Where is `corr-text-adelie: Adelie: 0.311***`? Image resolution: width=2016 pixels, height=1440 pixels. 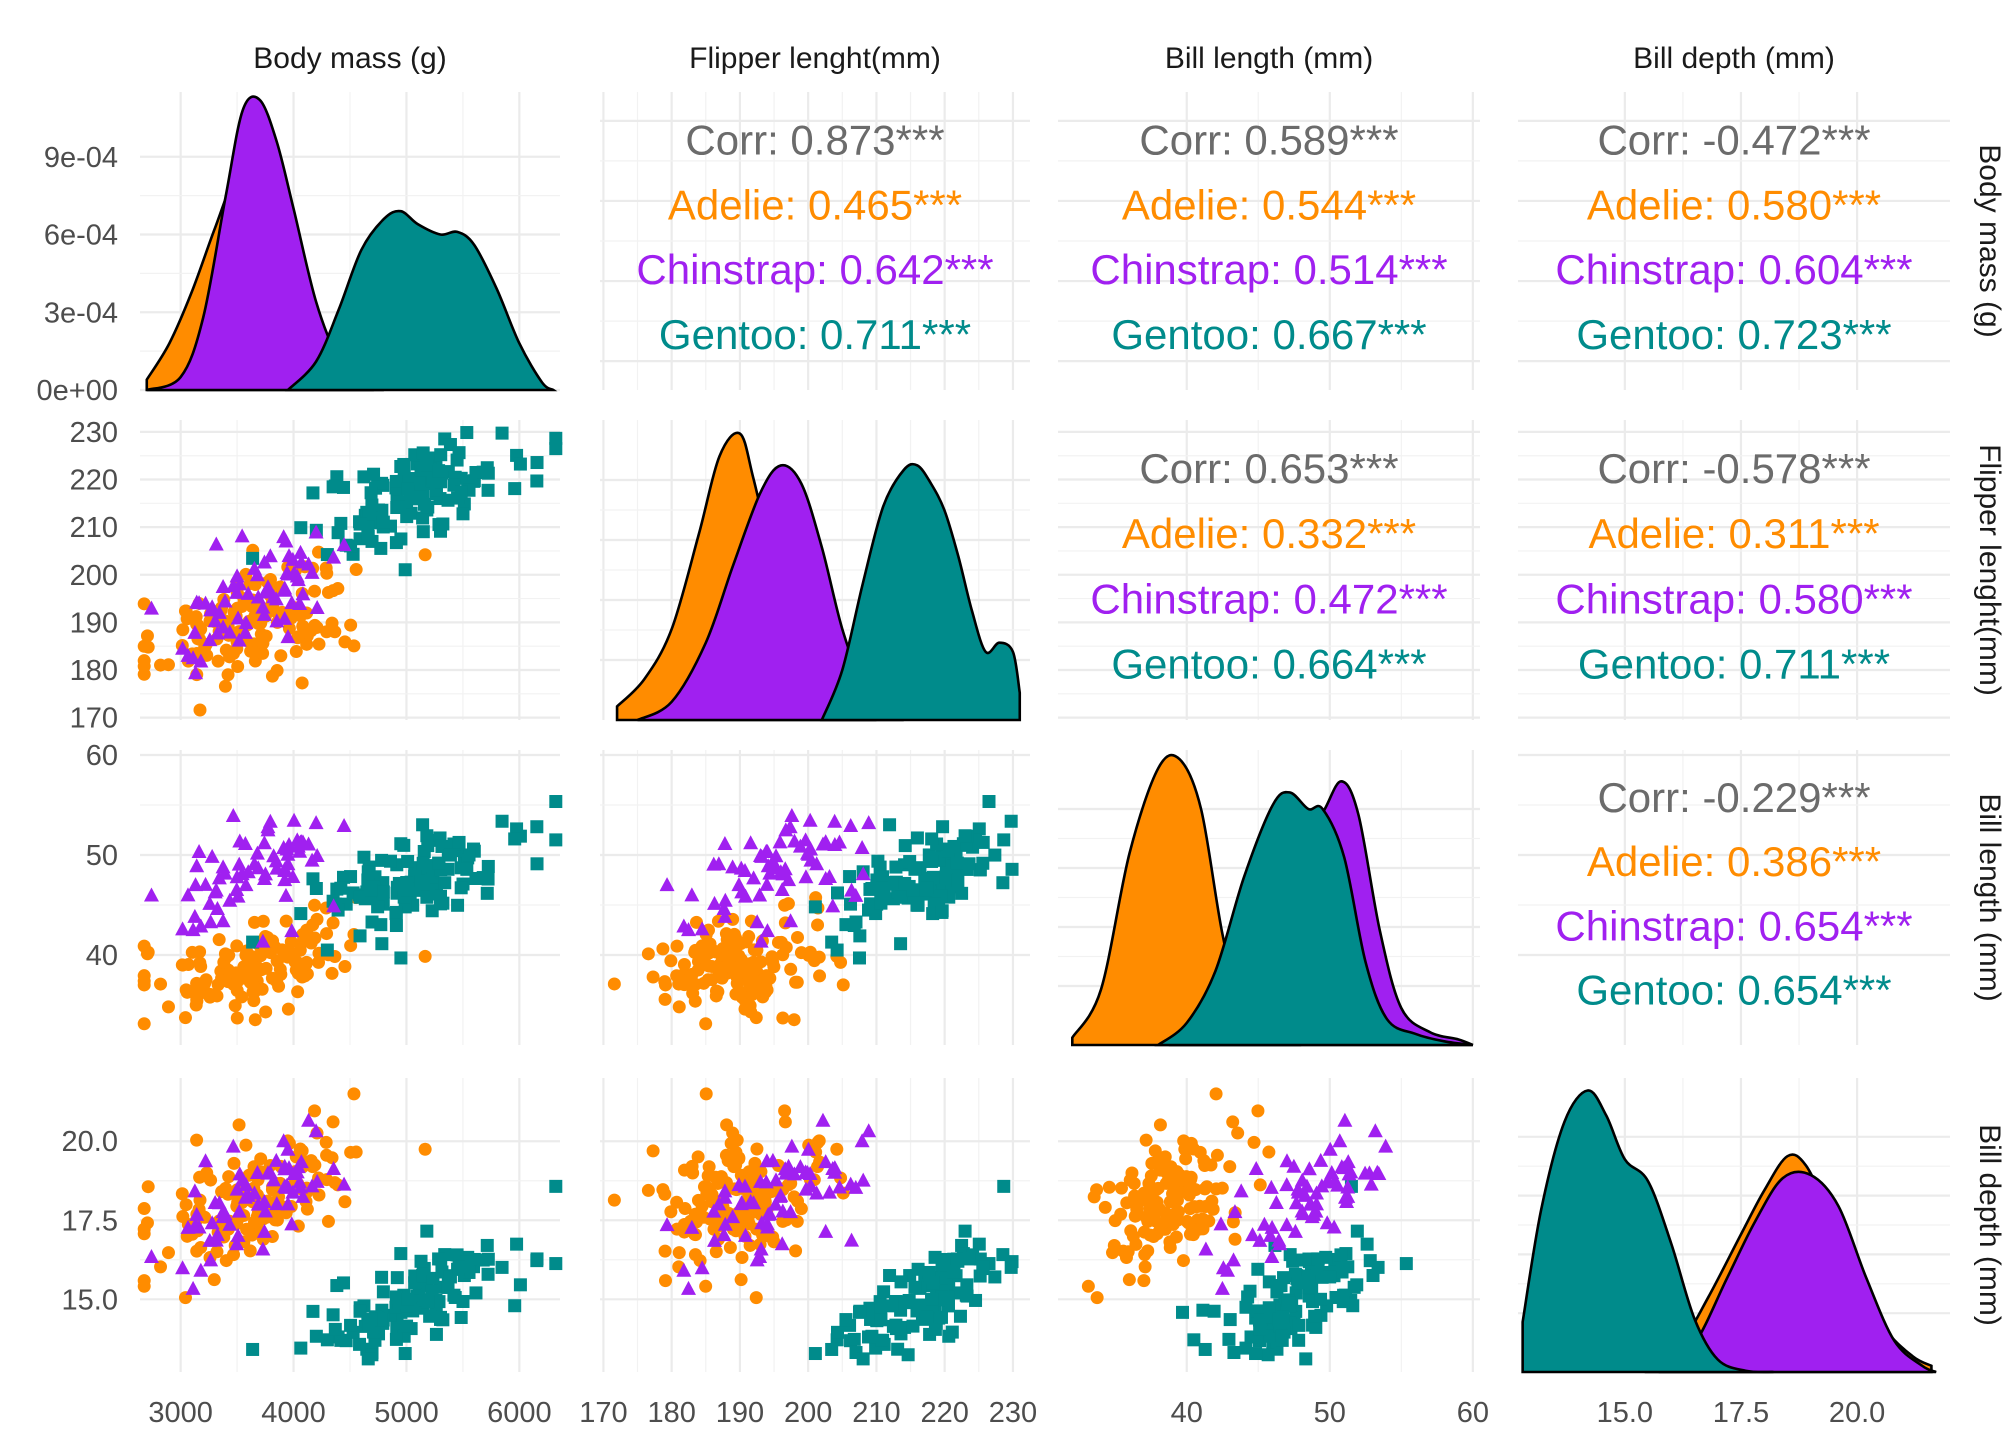
corr-text-adelie: Adelie: 0.311*** is located at coordinates (1733, 533).